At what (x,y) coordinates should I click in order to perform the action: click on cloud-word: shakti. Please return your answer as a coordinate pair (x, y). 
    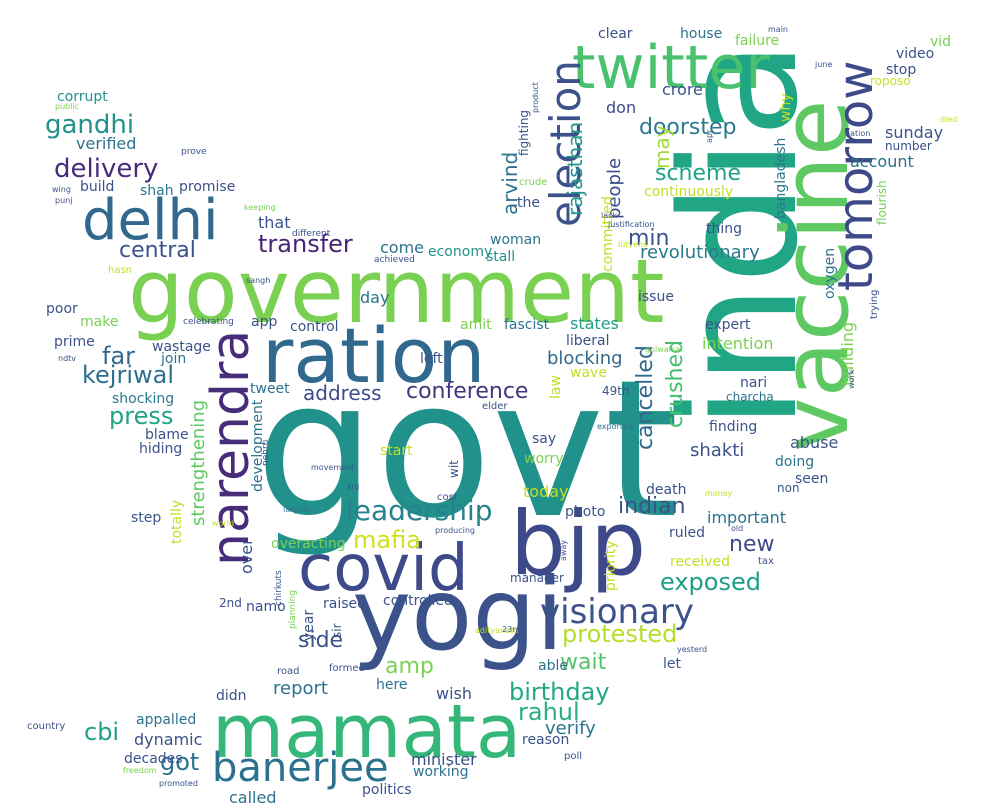
    Looking at the image, I should click on (717, 450).